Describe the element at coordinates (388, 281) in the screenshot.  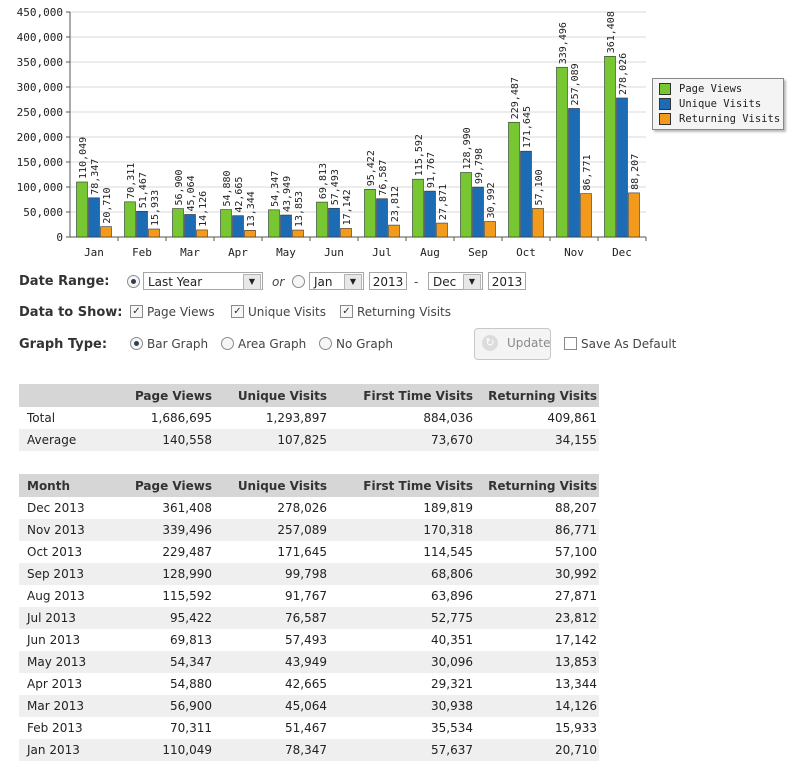
I see `from-year-input: 2013` at that location.